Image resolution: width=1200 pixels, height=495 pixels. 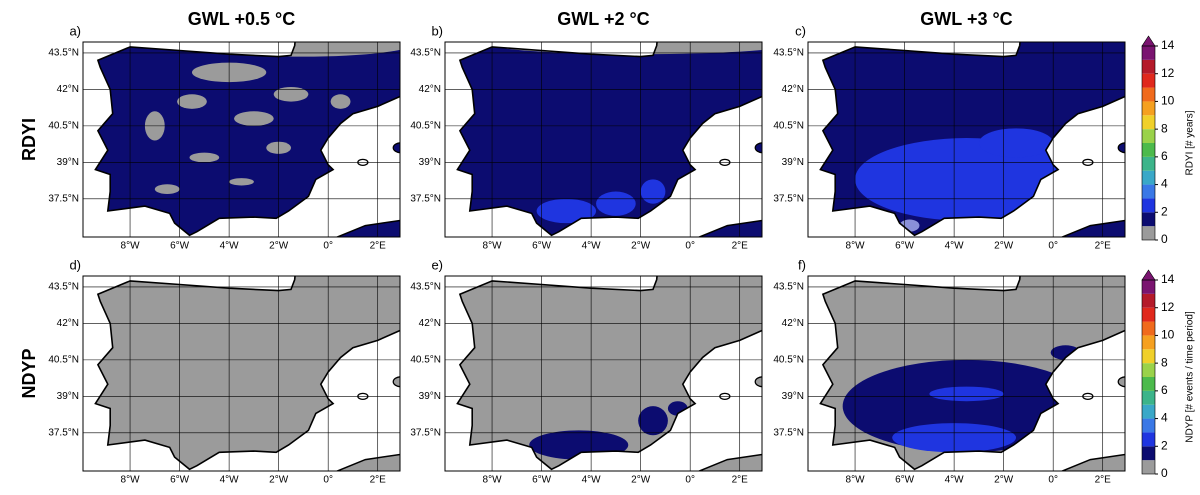 What do you see at coordinates (603, 19) in the screenshot?
I see `column-title: GWL +2 °C` at bounding box center [603, 19].